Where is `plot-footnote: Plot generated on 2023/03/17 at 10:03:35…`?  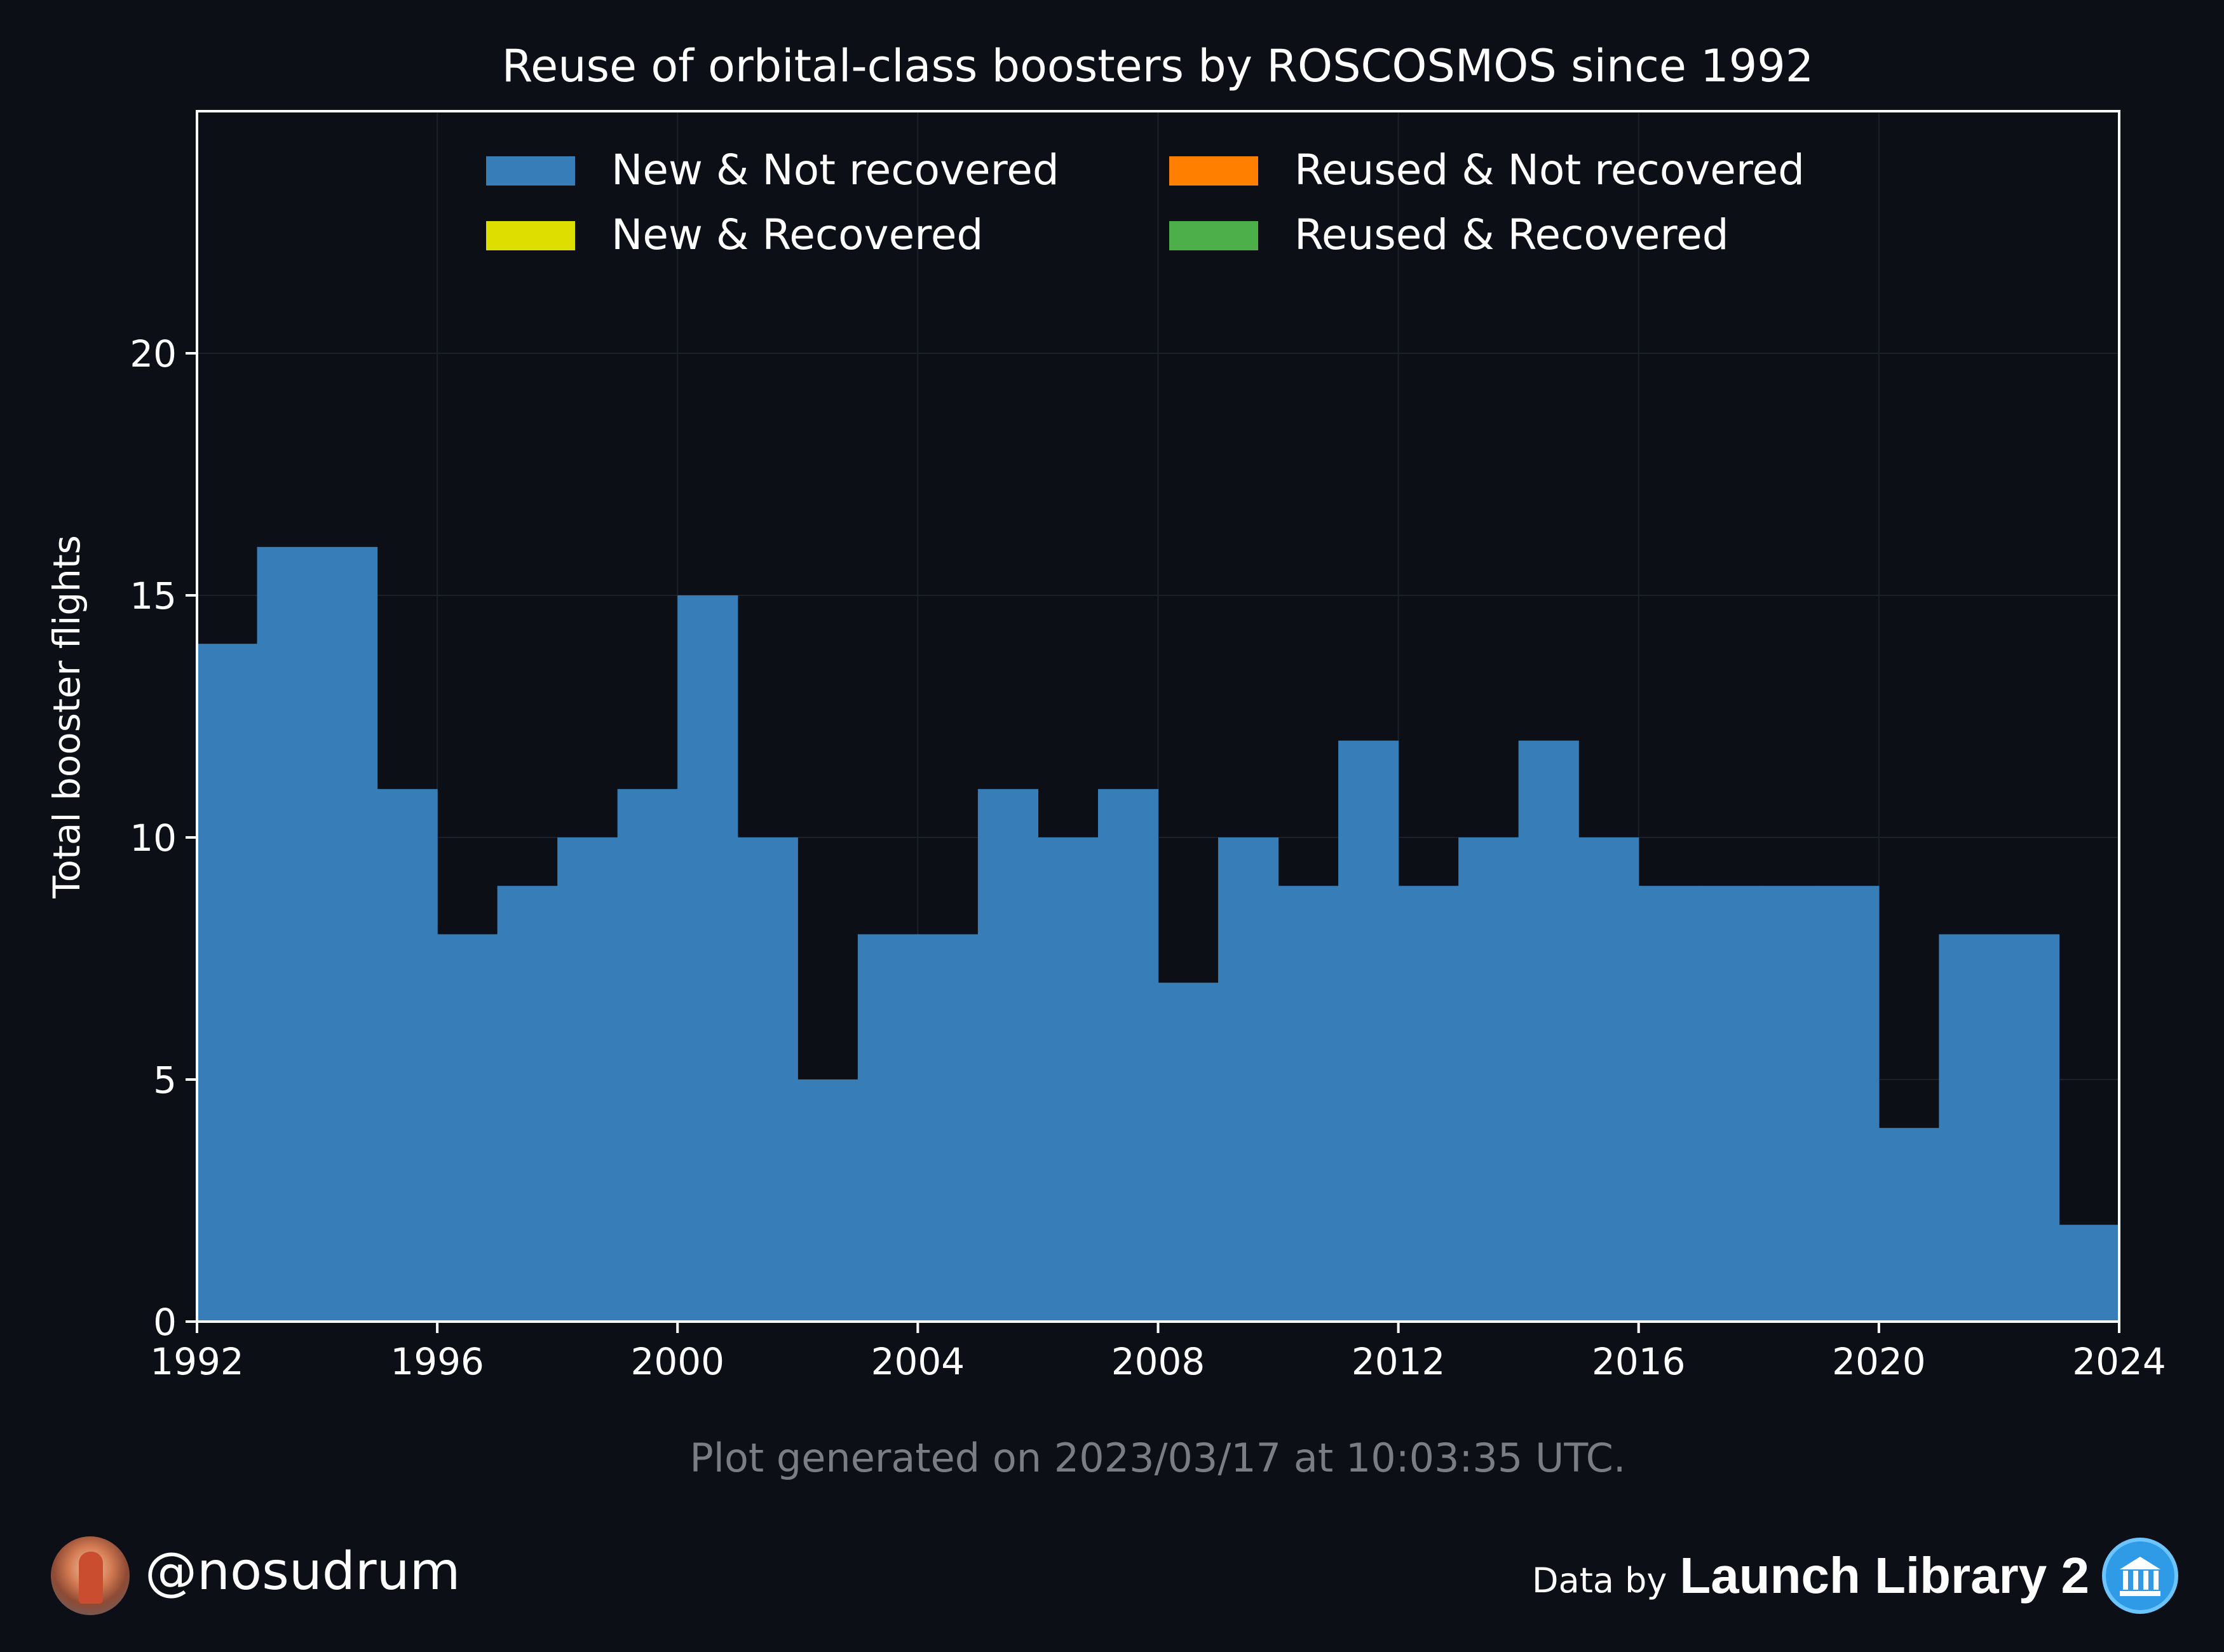 plot-footnote: Plot generated on 2023/03/17 at 10:03:35… is located at coordinates (1157, 1458).